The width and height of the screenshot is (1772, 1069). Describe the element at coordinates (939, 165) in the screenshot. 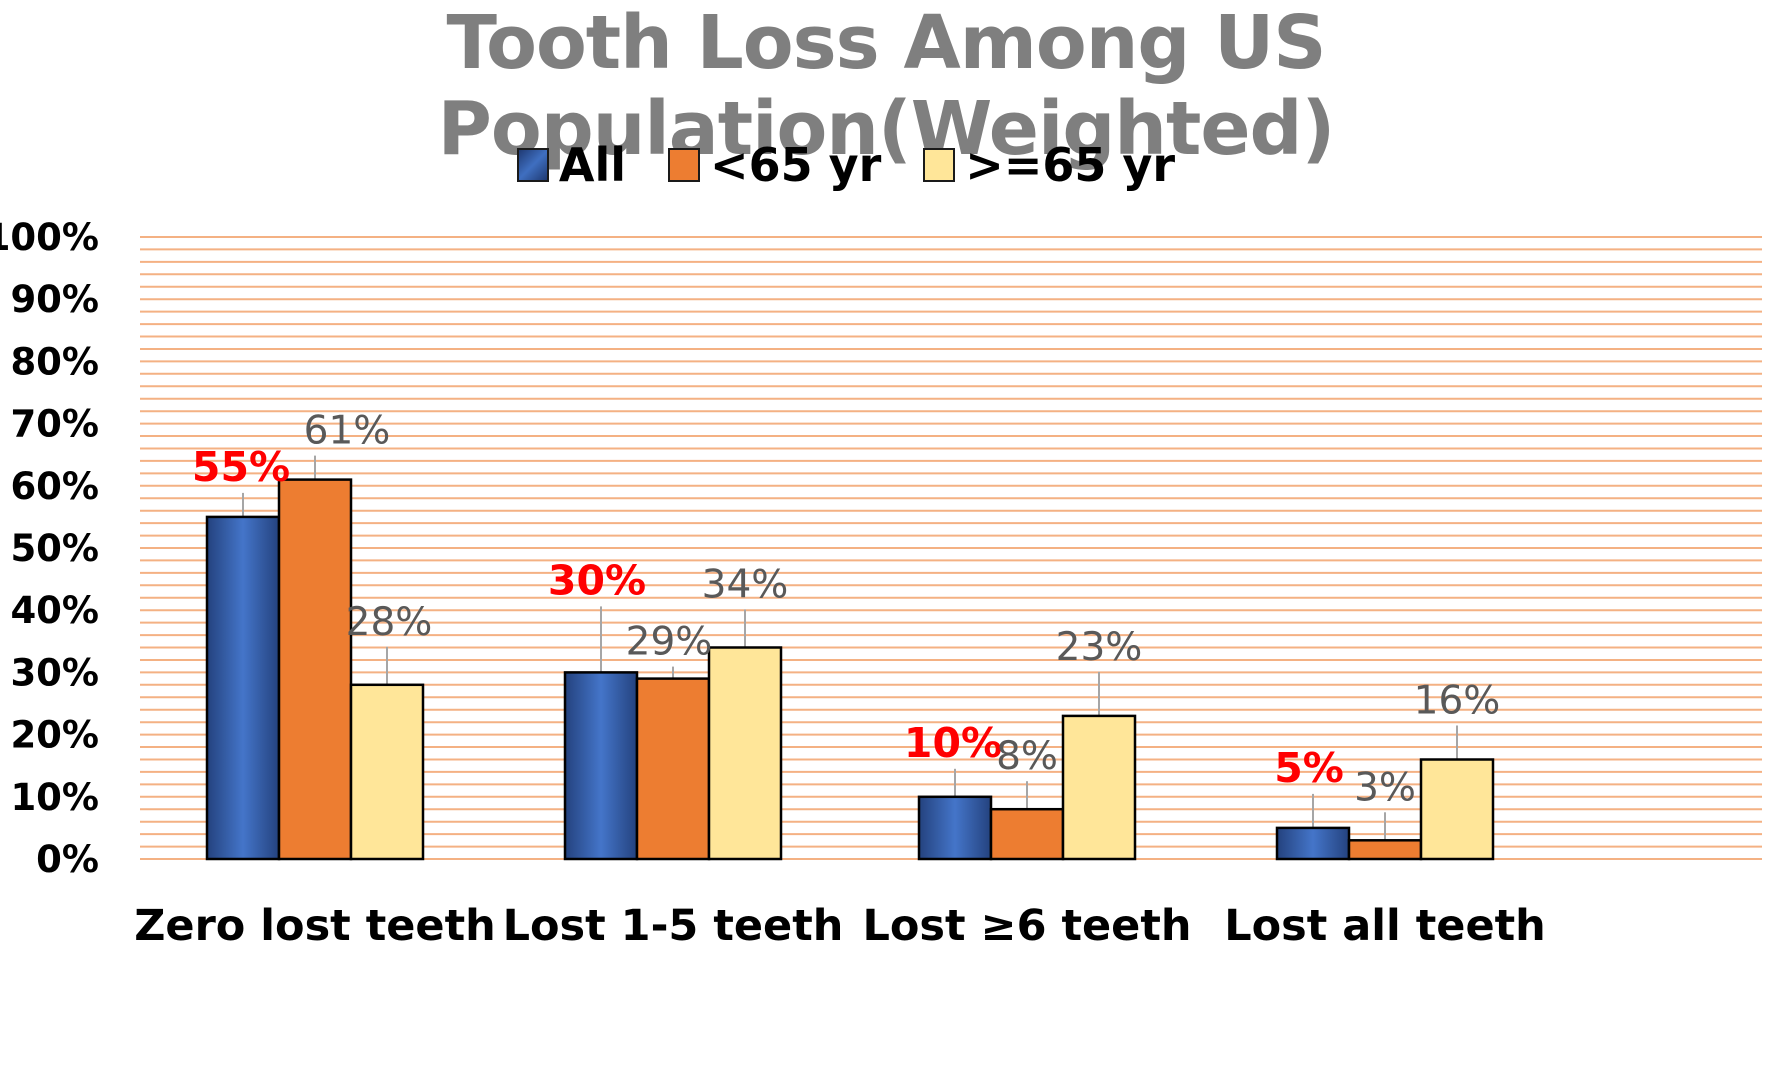

I see `legend-swatch-65-plus` at that location.